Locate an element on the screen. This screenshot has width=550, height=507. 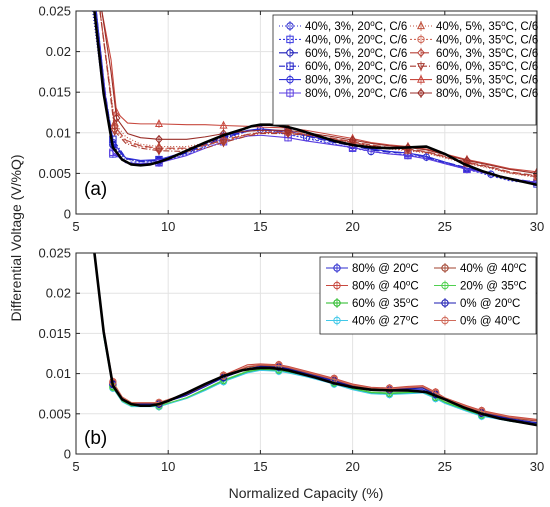
legend-item: 40%, 0%, 20oC, C/6 is located at coordinates (343, 39).